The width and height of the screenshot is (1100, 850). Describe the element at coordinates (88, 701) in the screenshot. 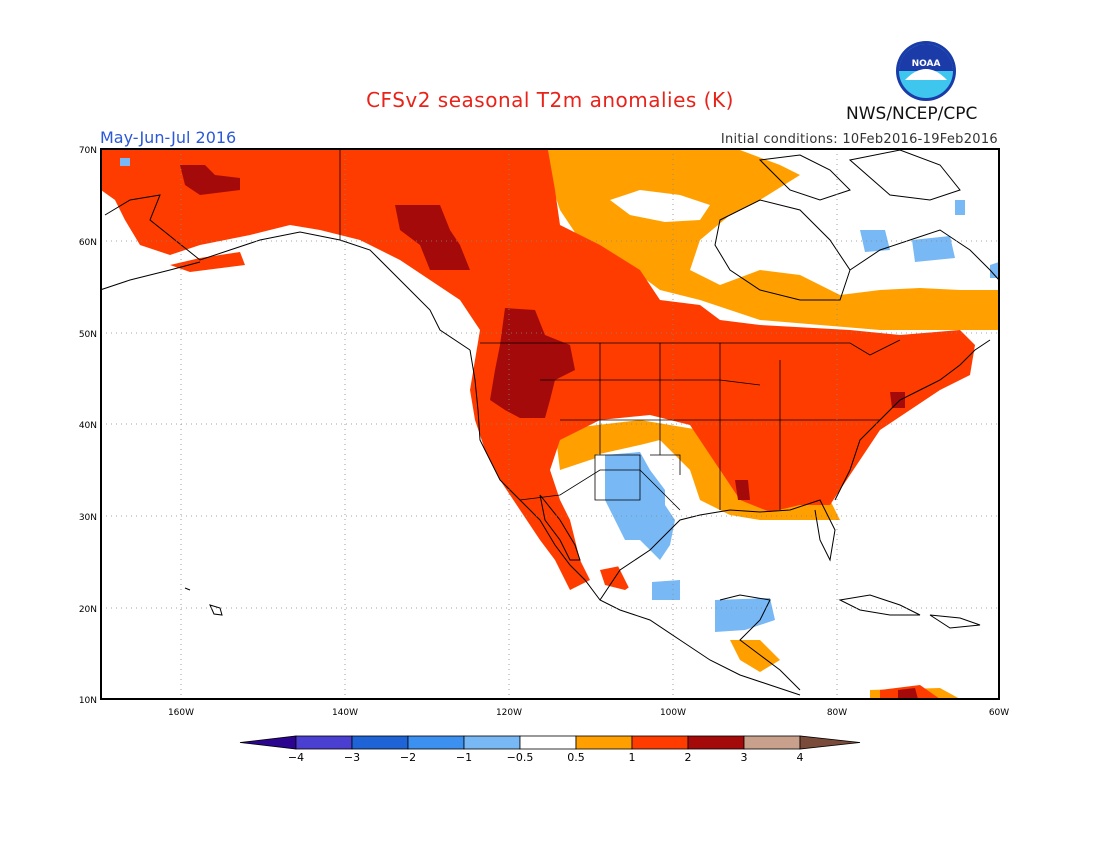

I see `lat-tick: 10N` at that location.